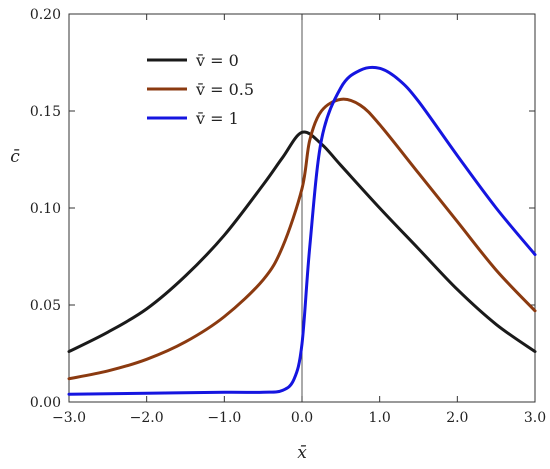 The image size is (550, 469). What do you see at coordinates (217, 118) in the screenshot?
I see `legend-label-2: v̄ = 1` at bounding box center [217, 118].